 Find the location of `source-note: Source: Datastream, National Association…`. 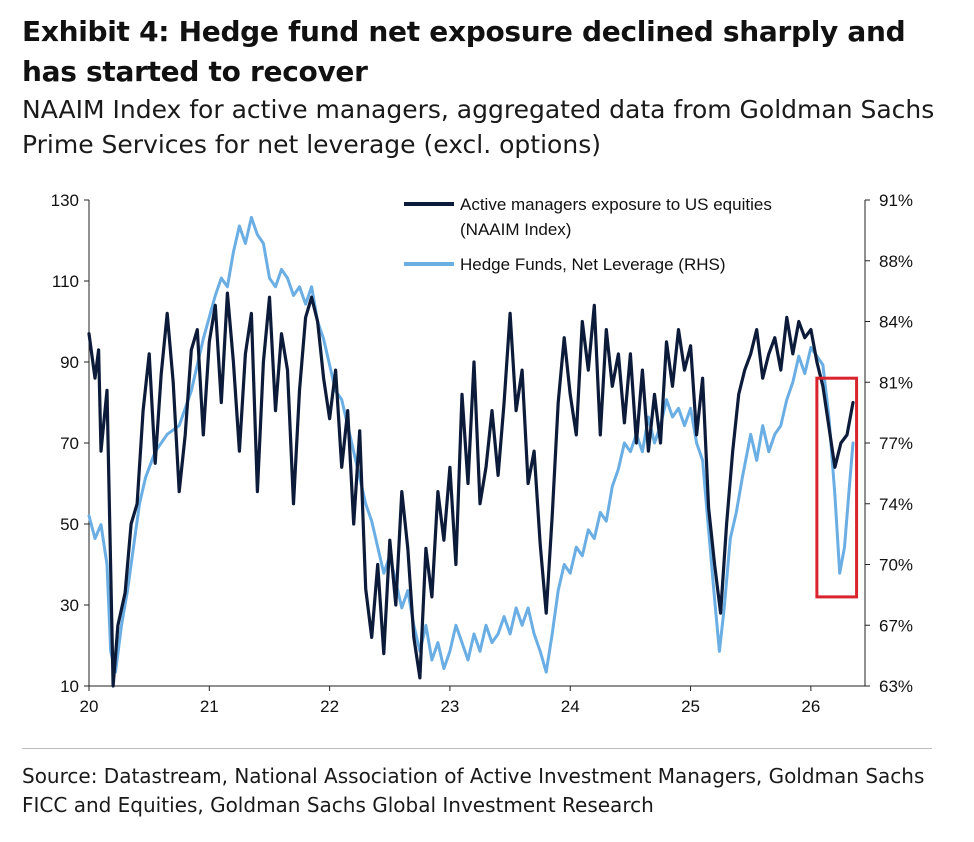

source-note: Source: Datastream, National Association… is located at coordinates (473, 790).